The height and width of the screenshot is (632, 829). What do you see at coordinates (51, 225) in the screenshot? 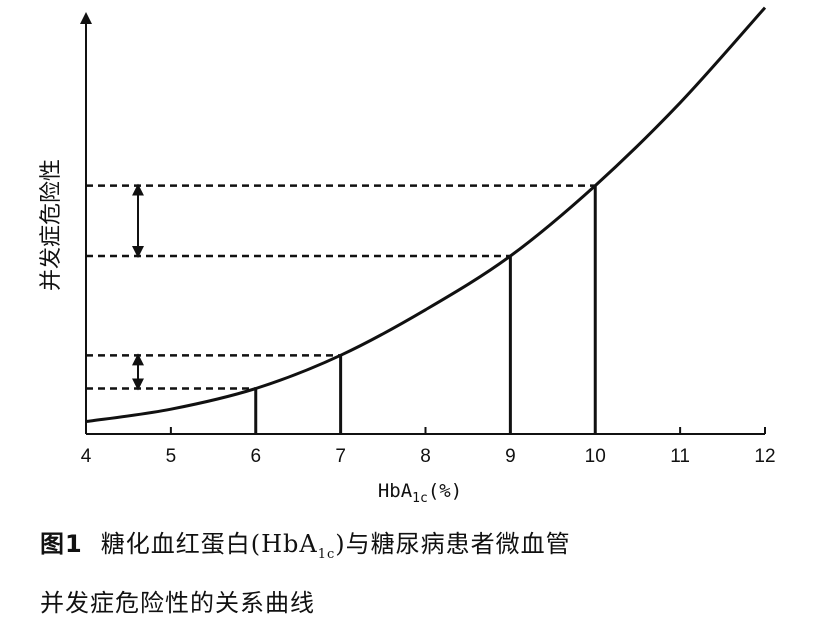
I see `y-axis-label: 并发症危险性` at bounding box center [51, 225].